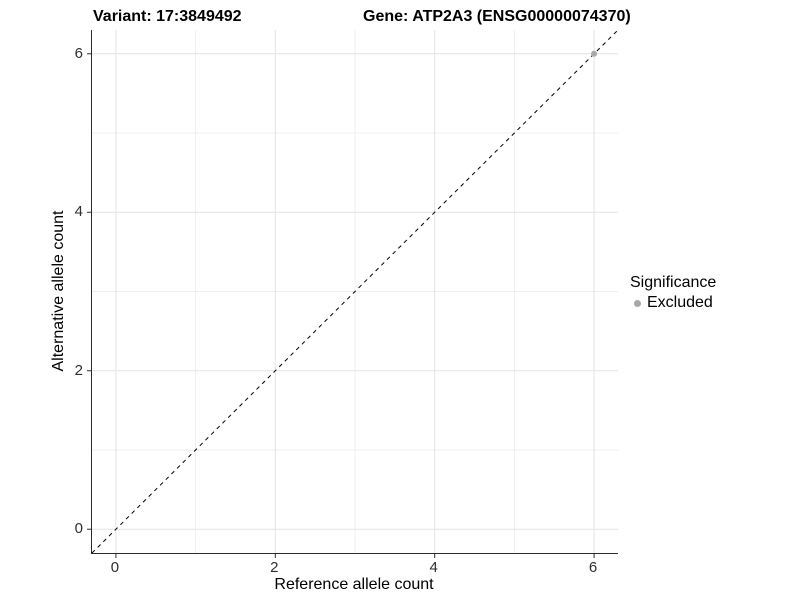  Describe the element at coordinates (354, 584) in the screenshot. I see `x-axis-title: Reference allele count` at that location.